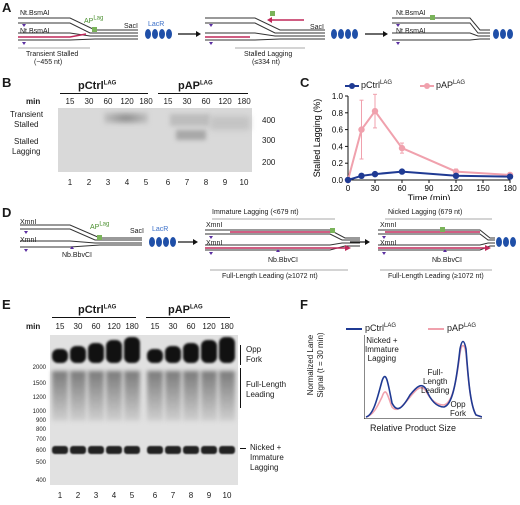  I want to click on x-tick-label: 180, so click(510, 188).